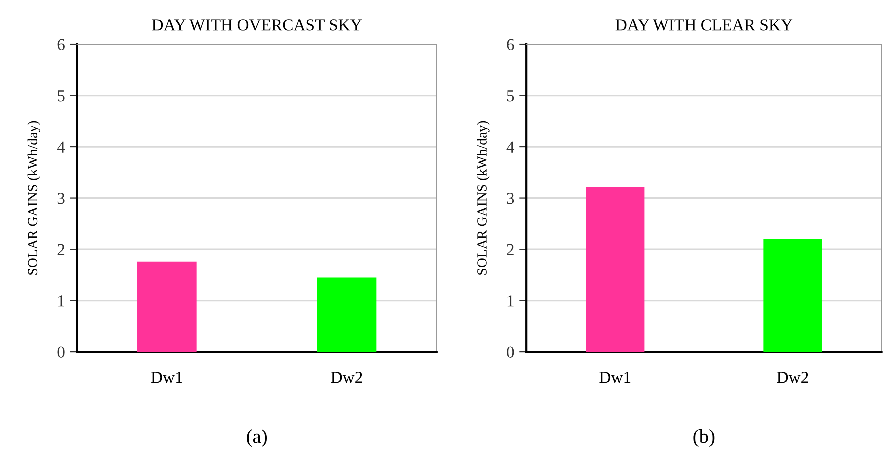  I want to click on text: (a), so click(257, 439).